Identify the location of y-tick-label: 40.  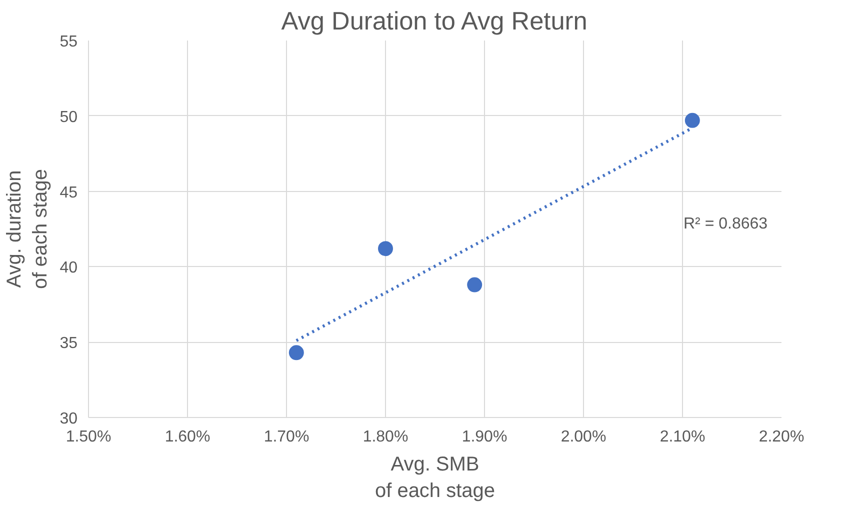
(69, 268).